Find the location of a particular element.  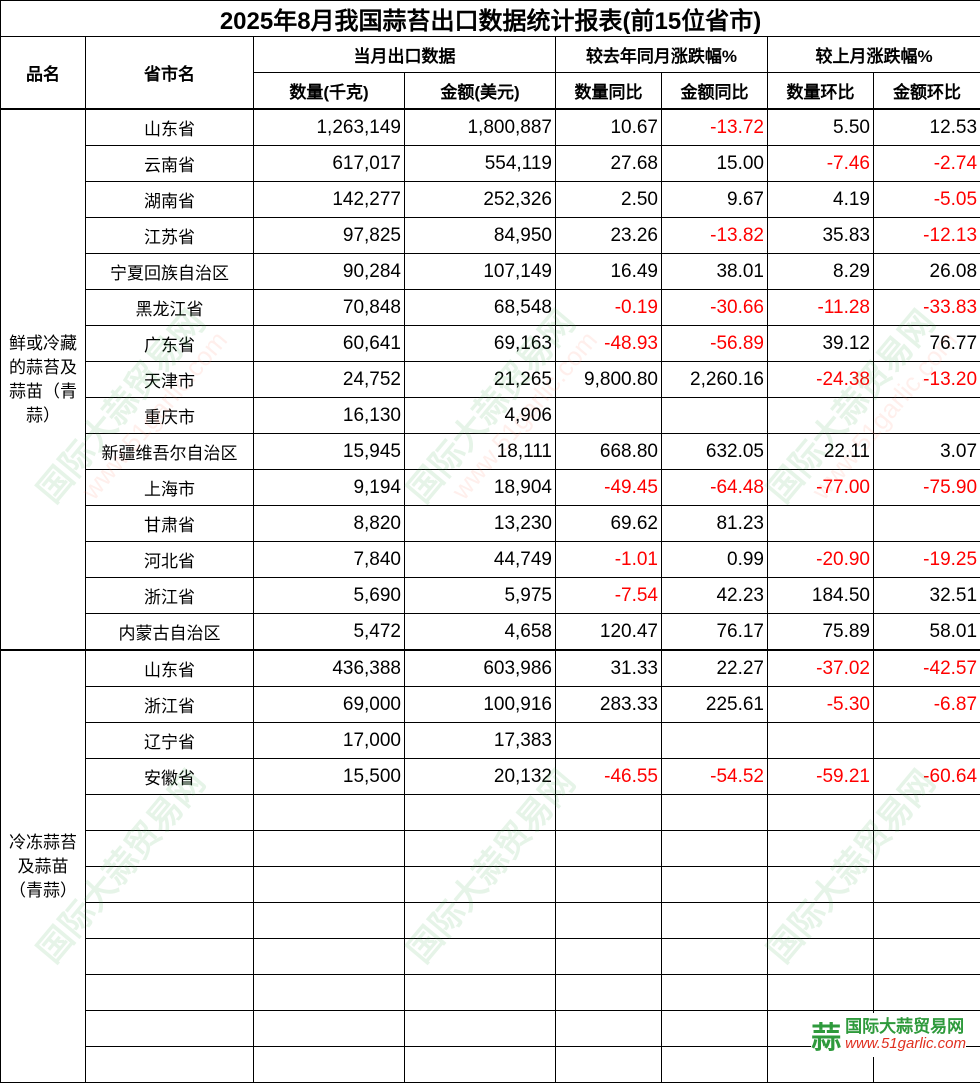

amount-cell: 18,111 is located at coordinates (480, 452).